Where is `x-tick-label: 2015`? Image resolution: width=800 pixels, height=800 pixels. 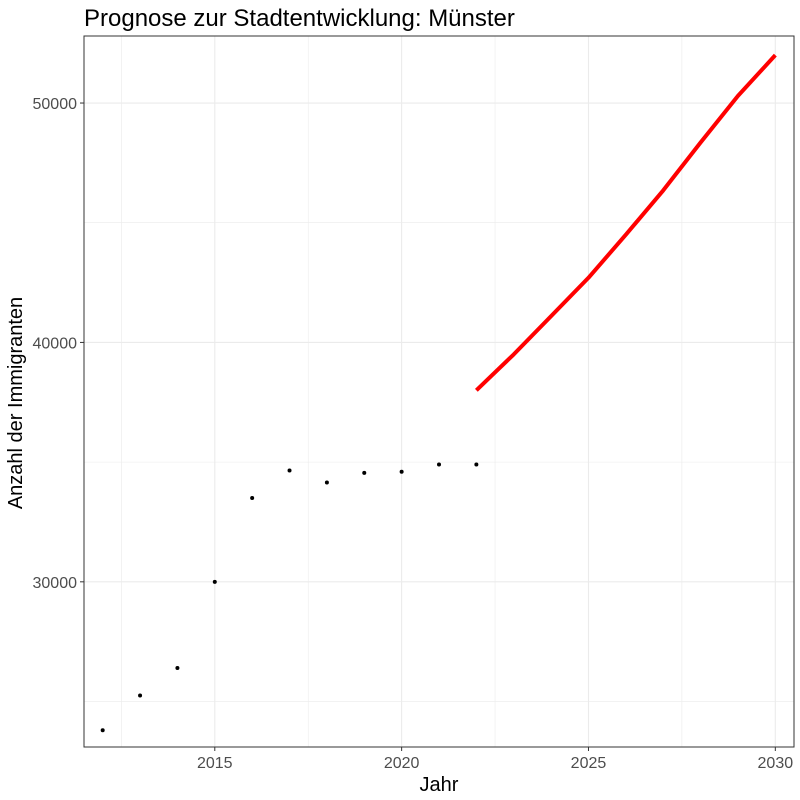
x-tick-label: 2015 is located at coordinates (215, 763).